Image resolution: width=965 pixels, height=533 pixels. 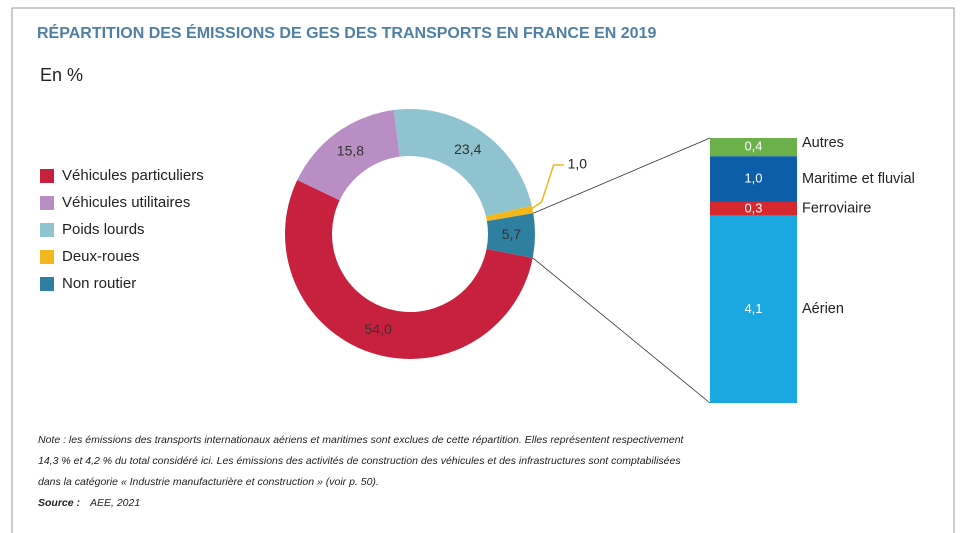 What do you see at coordinates (101, 256) in the screenshot?
I see `legend-label: Deux-roues` at bounding box center [101, 256].